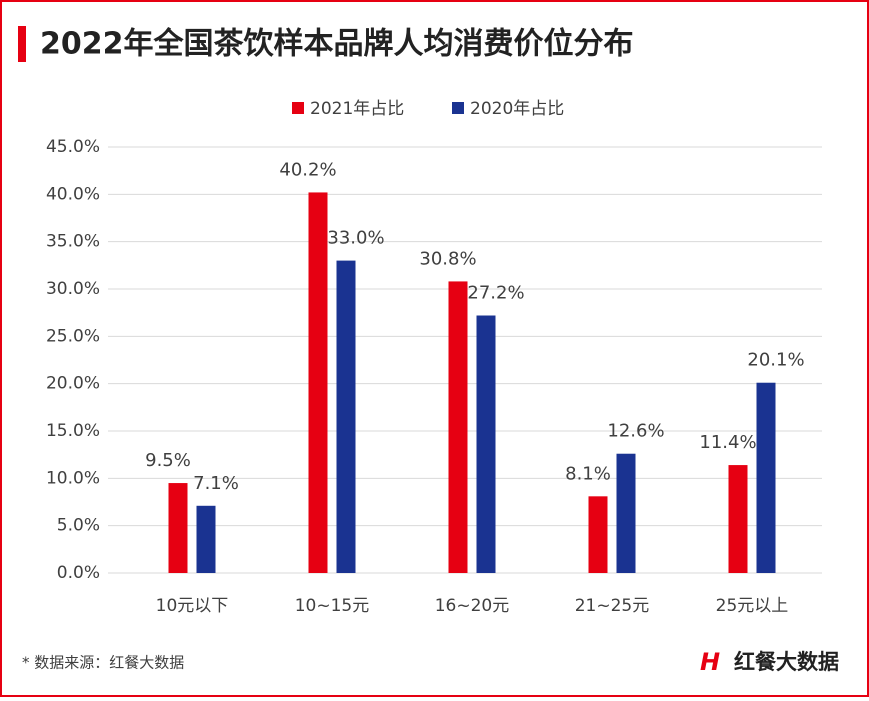 The width and height of the screenshot is (869, 701). I want to click on y-tick-label: 35.0%, so click(73, 242).